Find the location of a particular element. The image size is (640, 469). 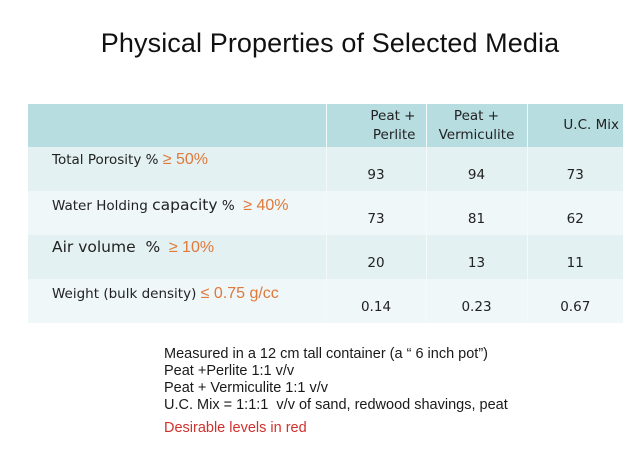

table-row: Total Porosity % ≥ 50% 93 94 73 is located at coordinates (325, 169).